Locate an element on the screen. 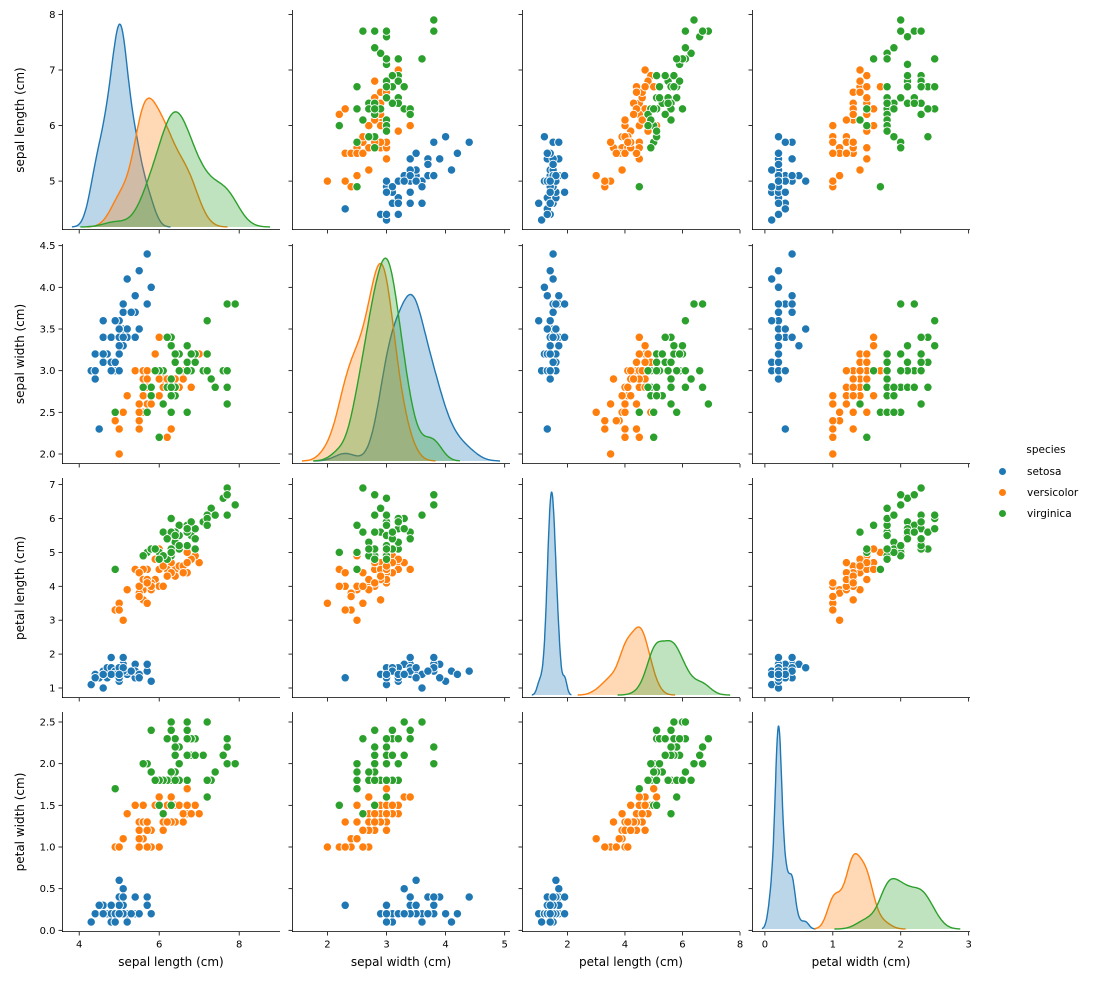 This screenshot has height=986, width=1112. subplot-kde-petal_width: 0 1 2 3 is located at coordinates (860, 831).